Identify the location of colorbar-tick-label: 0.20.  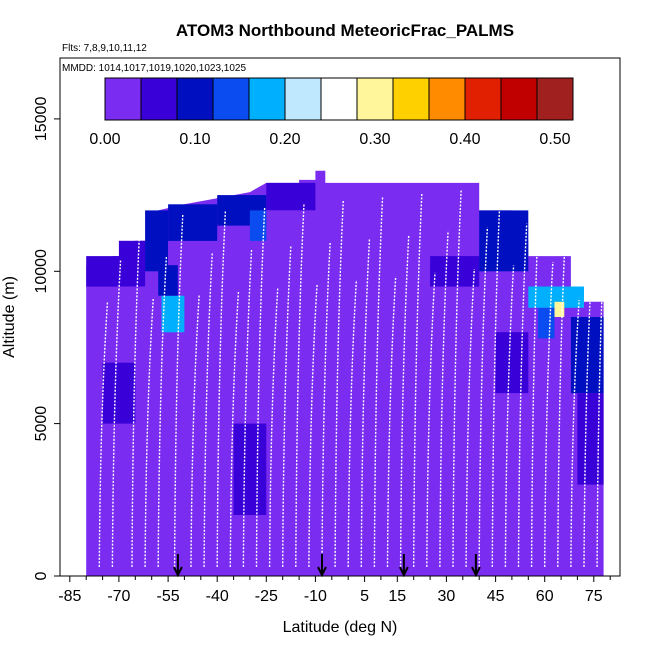
(284, 139).